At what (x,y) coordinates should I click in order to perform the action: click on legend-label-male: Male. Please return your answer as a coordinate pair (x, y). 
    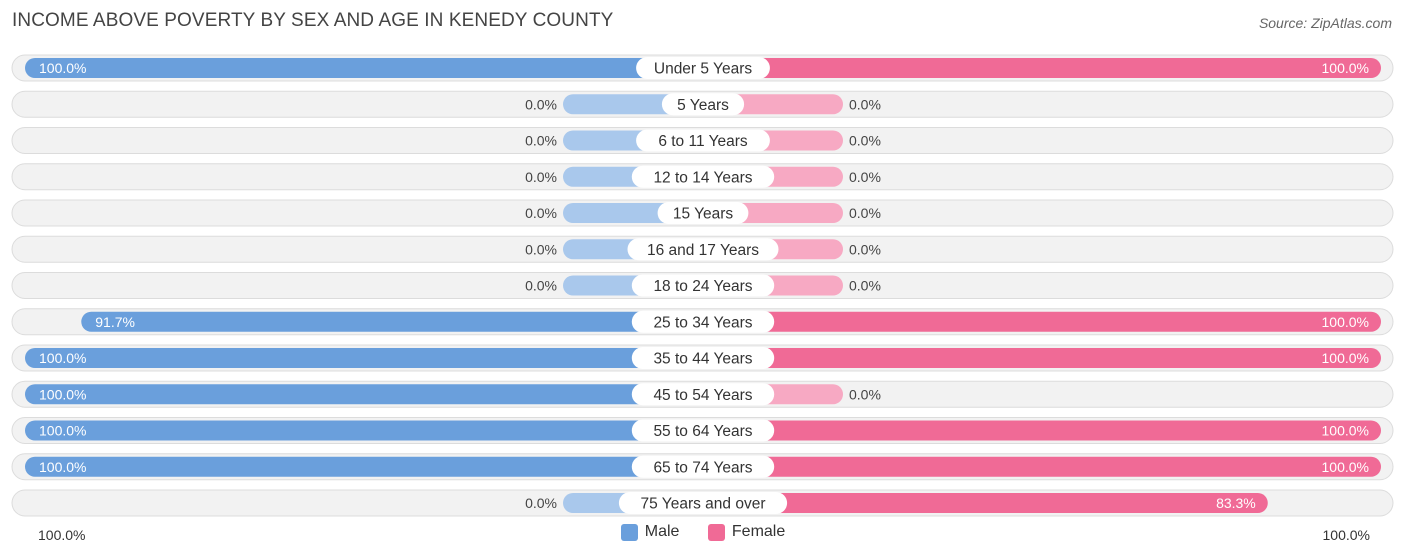
    Looking at the image, I should click on (662, 531).